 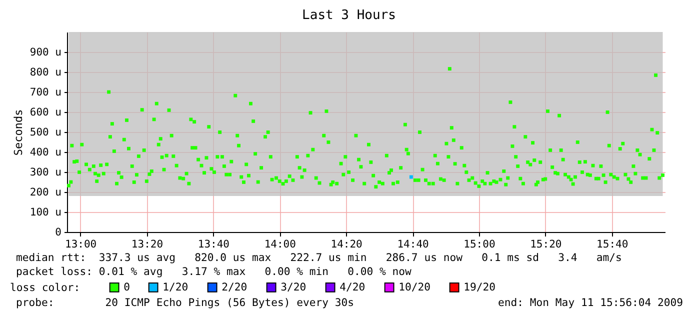 What do you see at coordinates (349, 15) in the screenshot?
I see `chart-title: Last 3 Hours` at bounding box center [349, 15].